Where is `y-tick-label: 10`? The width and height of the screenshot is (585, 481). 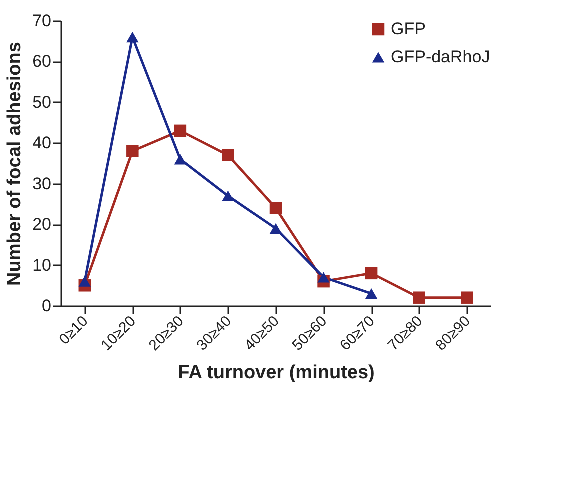 y-tick-label: 10 is located at coordinates (42, 265).